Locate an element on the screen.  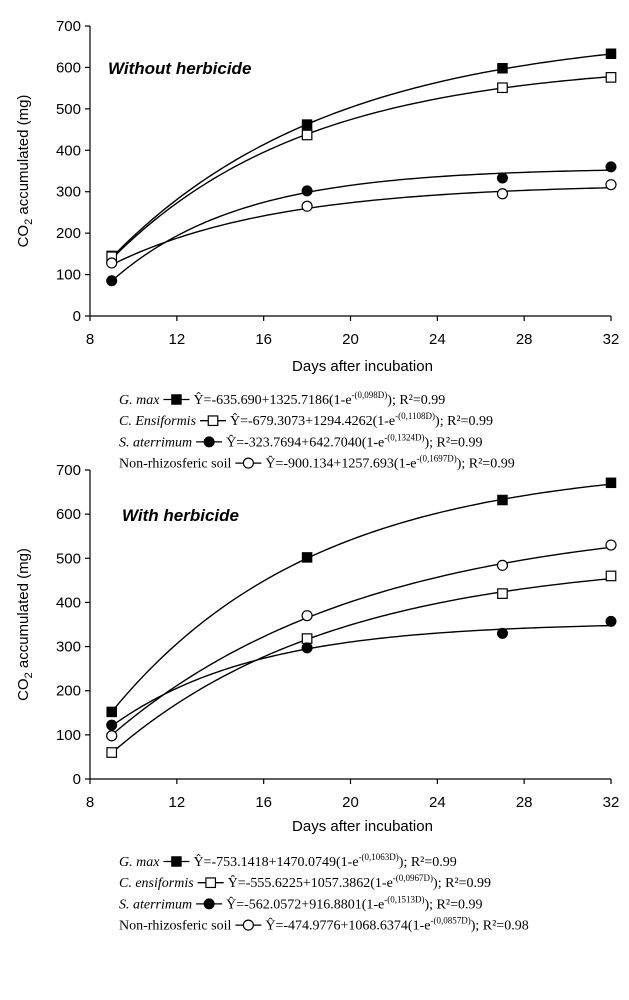
equation-formula-fit: ); R²=0.98 is located at coordinates (500, 926).